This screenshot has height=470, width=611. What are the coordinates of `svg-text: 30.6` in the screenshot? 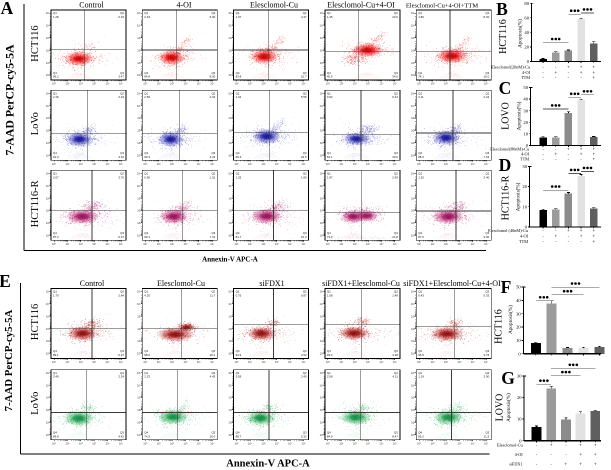 It's located at (395, 157).